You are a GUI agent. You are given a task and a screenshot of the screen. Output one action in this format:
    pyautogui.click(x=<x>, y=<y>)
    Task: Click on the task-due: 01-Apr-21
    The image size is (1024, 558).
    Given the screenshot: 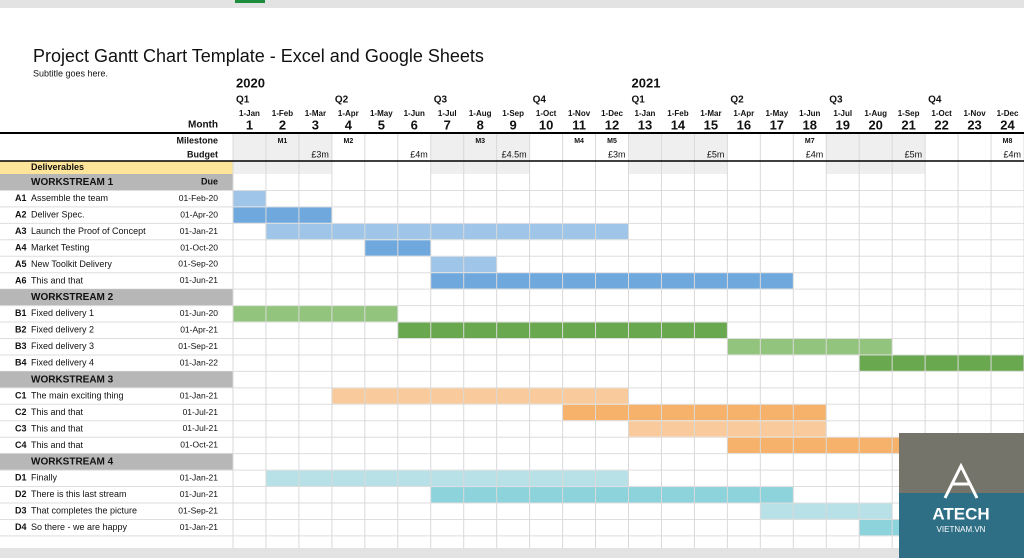 What is the action you would take?
    pyautogui.click(x=199, y=330)
    